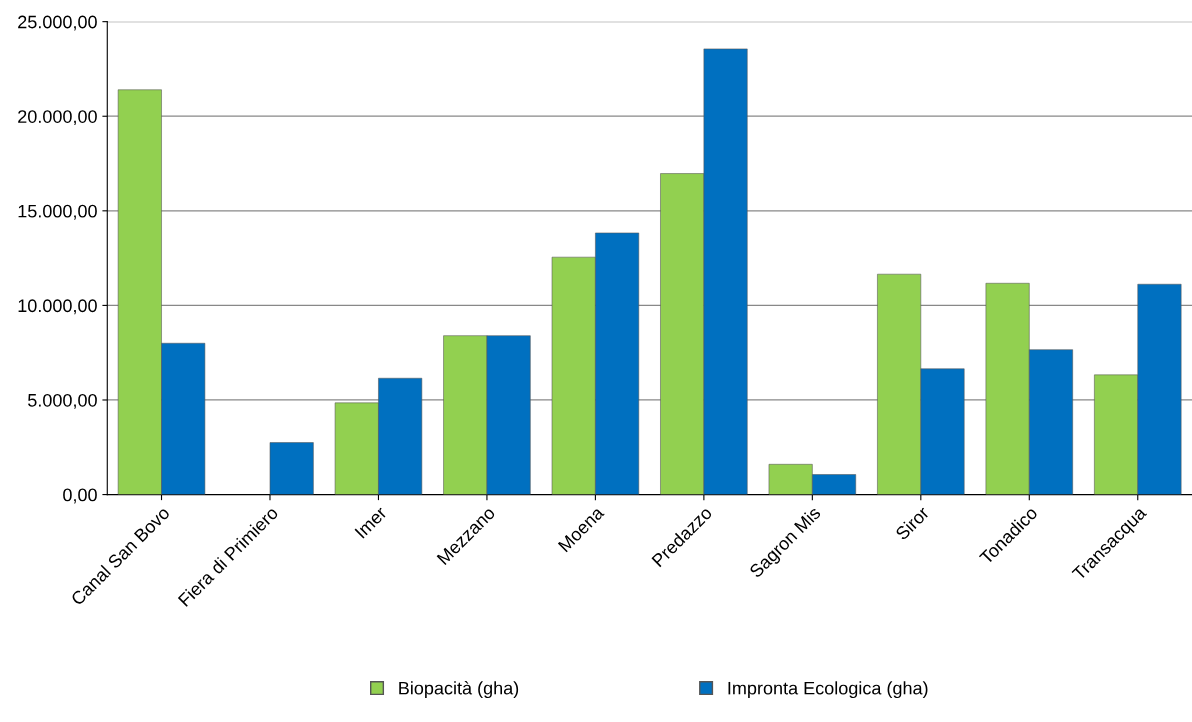 This screenshot has width=1192, height=722. Describe the element at coordinates (57, 307) in the screenshot. I see `y-tick-label: 10.000,00` at that location.